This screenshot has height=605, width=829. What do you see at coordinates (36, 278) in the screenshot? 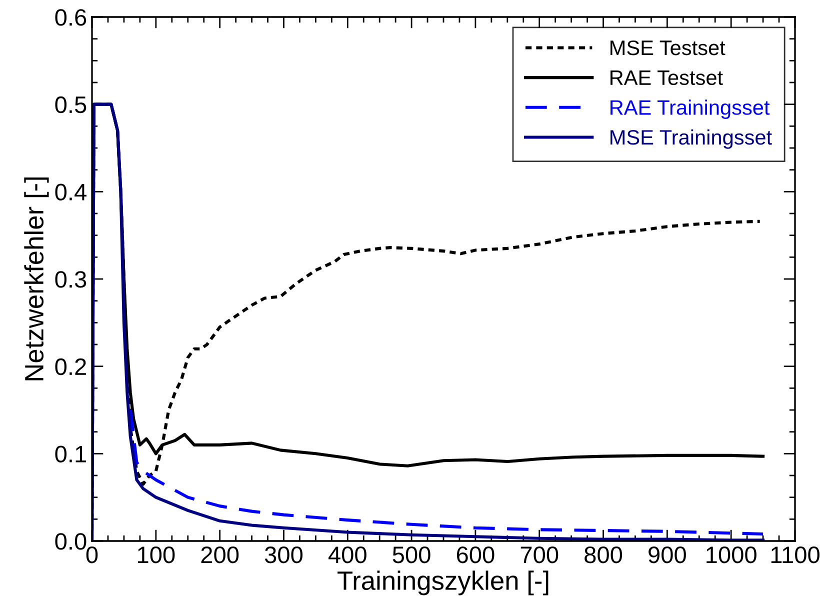
I see `y-axis-title: Netzwerkfehler [-]` at bounding box center [36, 278].